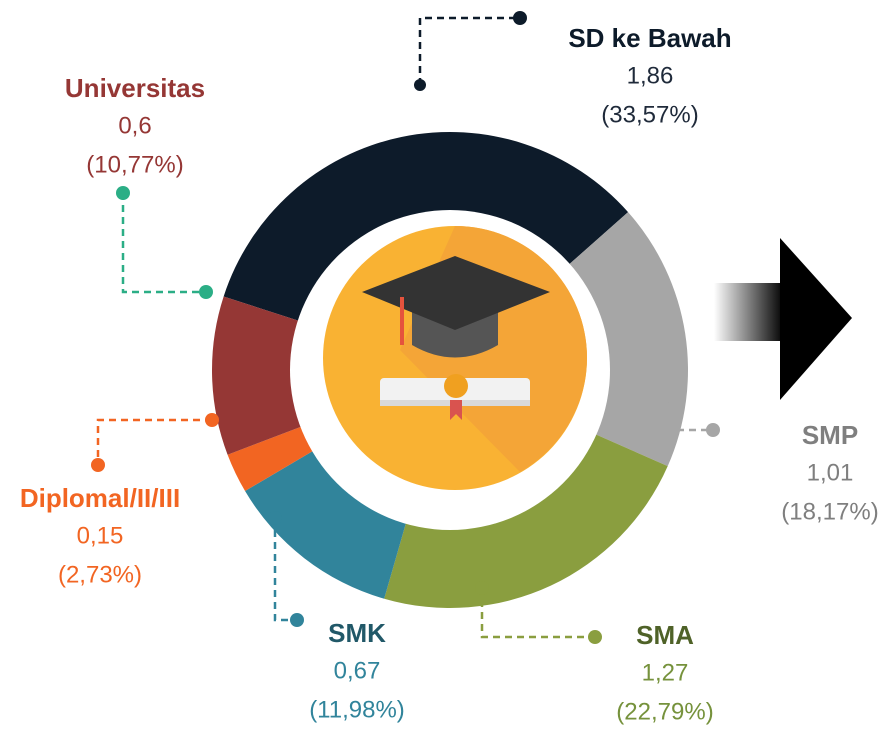 This screenshot has width=886, height=734. What do you see at coordinates (134, 164) in the screenshot?
I see `share-label: (10,77%)` at bounding box center [134, 164].